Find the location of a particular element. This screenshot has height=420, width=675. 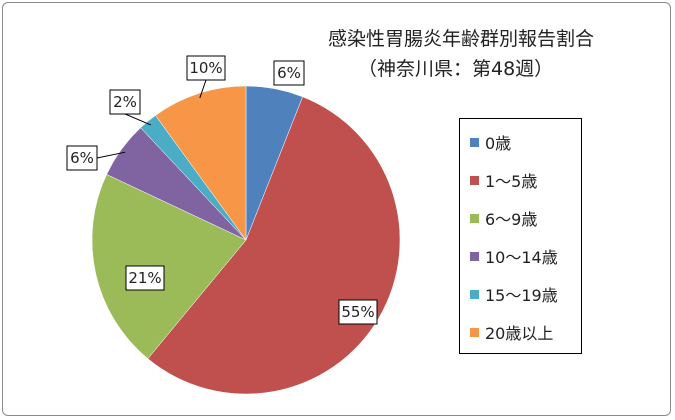

legend-label-4: 15～19歳 is located at coordinates (521, 295).